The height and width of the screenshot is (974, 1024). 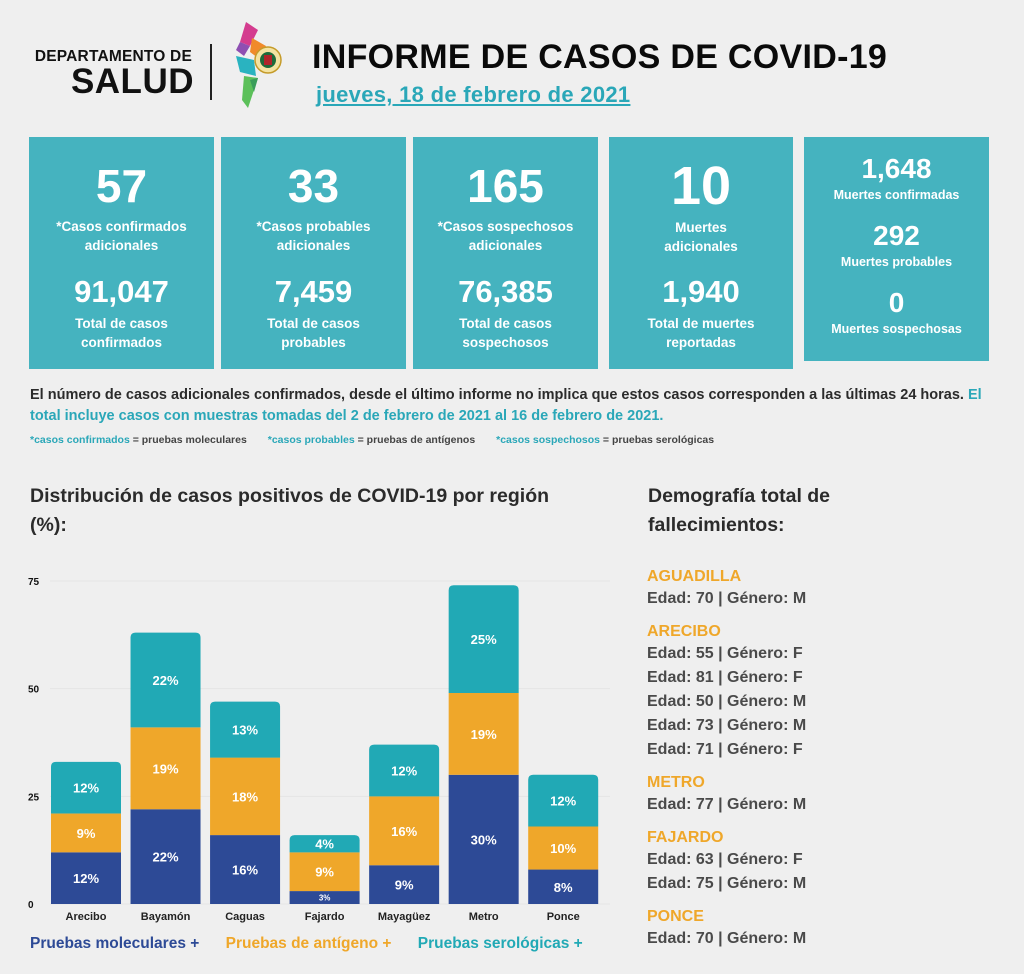 I want to click on footnote-confirmed: *casos confirmados = pruebas moleculares, so click(x=138, y=440).